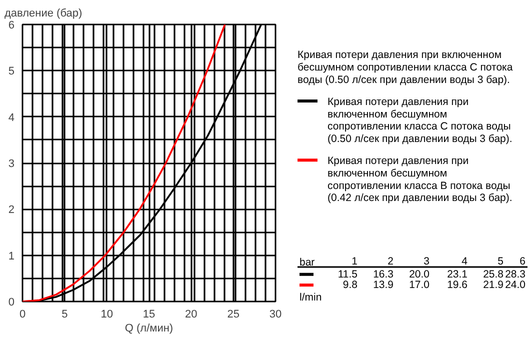 The height and width of the screenshot is (337, 530). What do you see at coordinates (419, 274) in the screenshot?
I see `text: 20.0` at bounding box center [419, 274].